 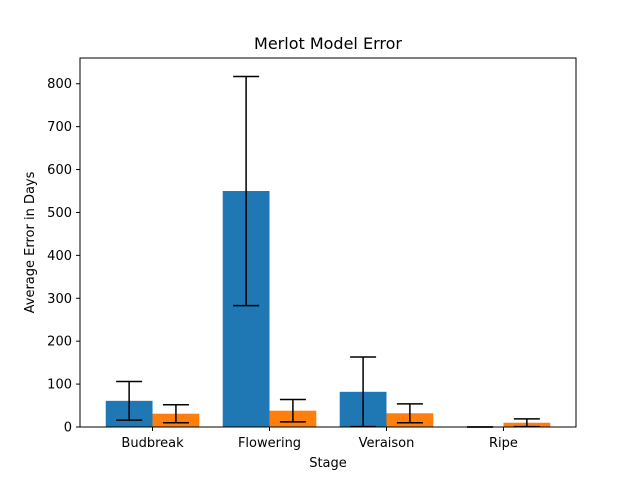 What do you see at coordinates (319, 439) in the screenshot?
I see `x-axis: Budbreak Flowering Veraison Ripe` at bounding box center [319, 439].